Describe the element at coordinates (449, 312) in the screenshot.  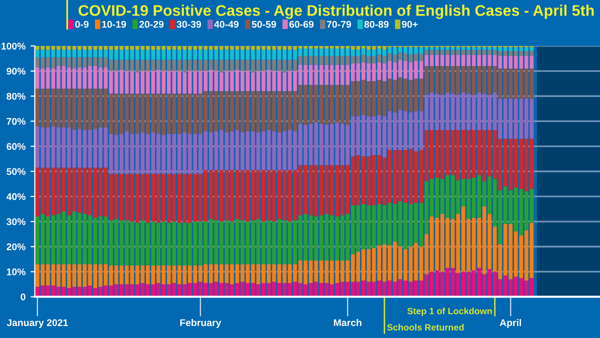
I see `ref-line-label: Step 1 of Lockdown` at that location.